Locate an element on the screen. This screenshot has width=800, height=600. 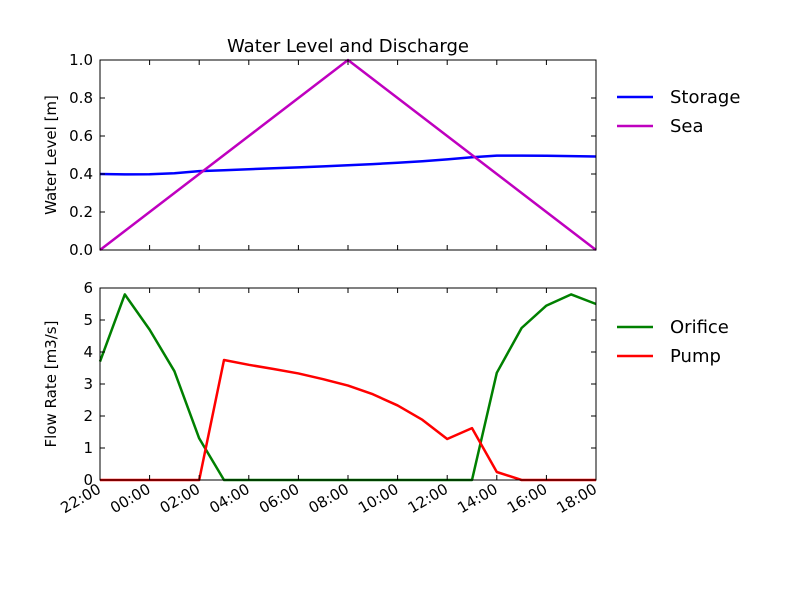
y-tick-label: 1.0 is located at coordinates (81, 60).